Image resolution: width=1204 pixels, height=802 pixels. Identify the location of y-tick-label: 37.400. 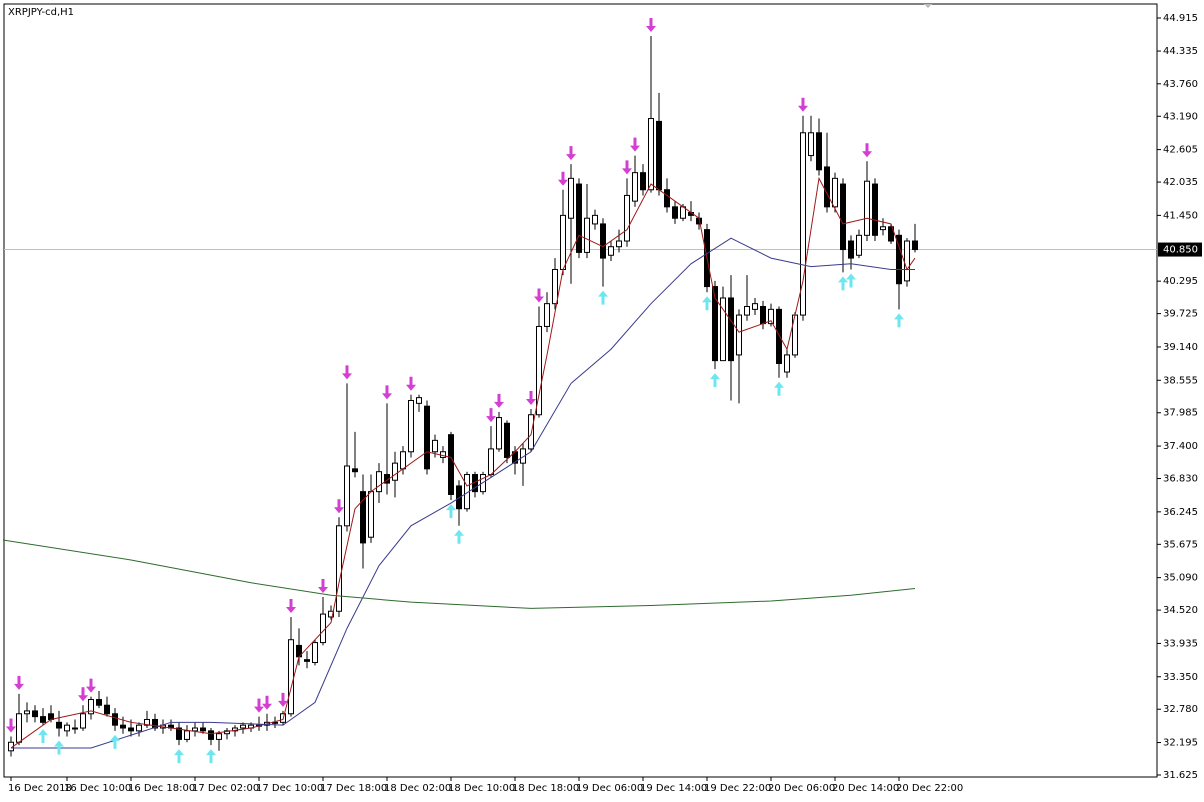
(1180, 446).